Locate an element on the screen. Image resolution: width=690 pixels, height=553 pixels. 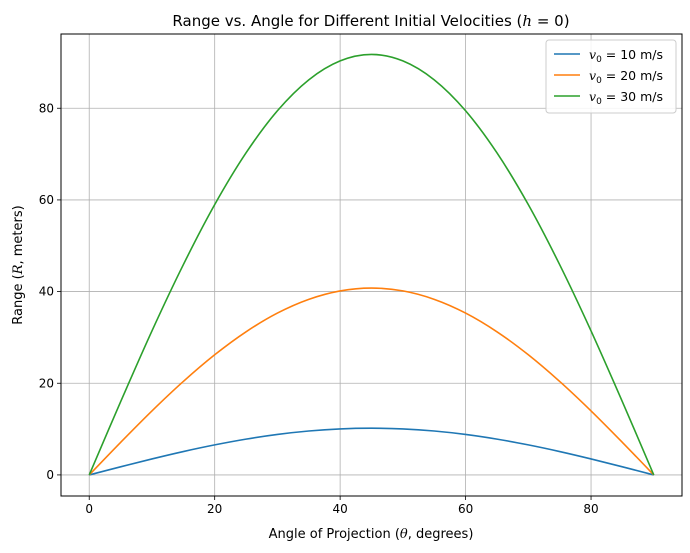
chart-title-h: h is located at coordinates (527, 21).